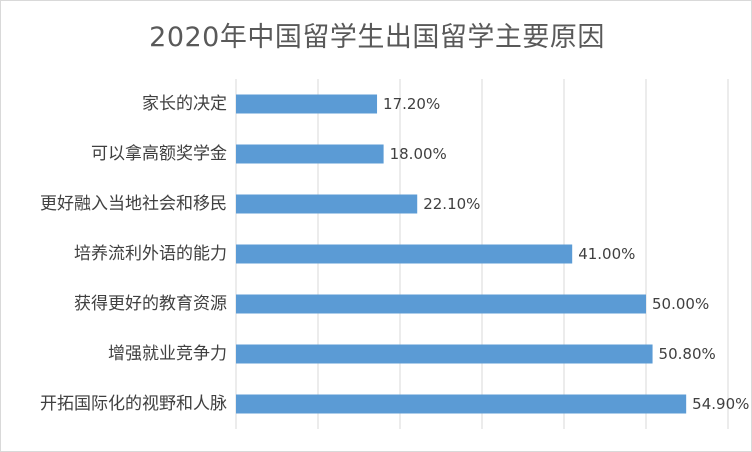  Describe the element at coordinates (418, 154) in the screenshot. I see `data-label: 18.00%` at that location.